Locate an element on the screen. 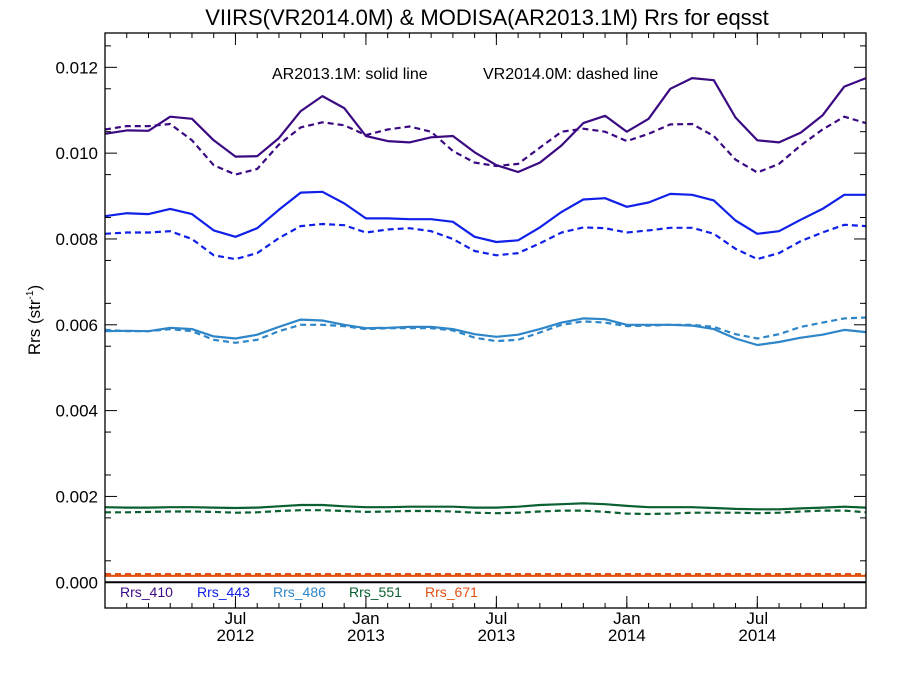 The width and height of the screenshot is (900, 675). y-tick-label: 0.006 is located at coordinates (76, 325).